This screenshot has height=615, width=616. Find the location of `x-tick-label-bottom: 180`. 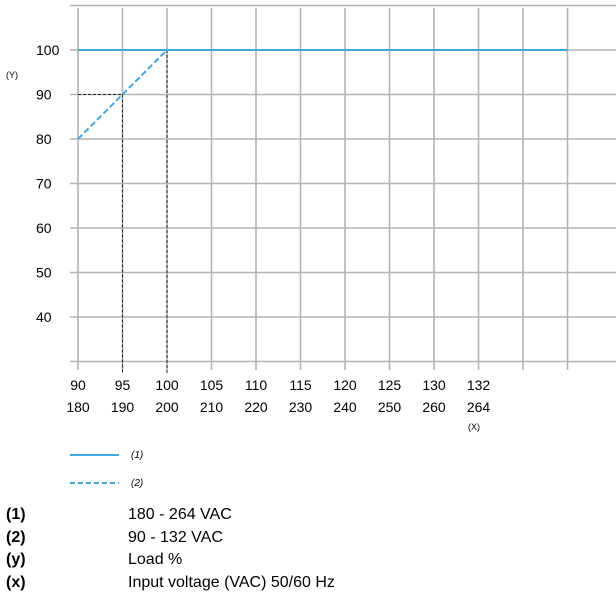

x-tick-label-bottom: 180 is located at coordinates (78, 407).